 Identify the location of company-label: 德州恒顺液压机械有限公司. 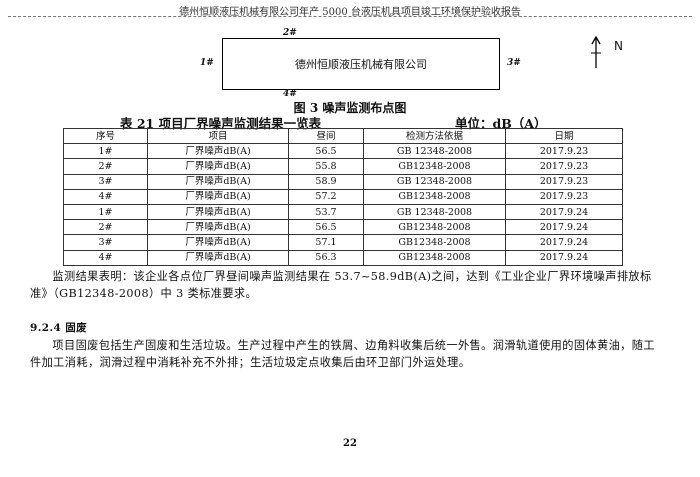
(361, 64).